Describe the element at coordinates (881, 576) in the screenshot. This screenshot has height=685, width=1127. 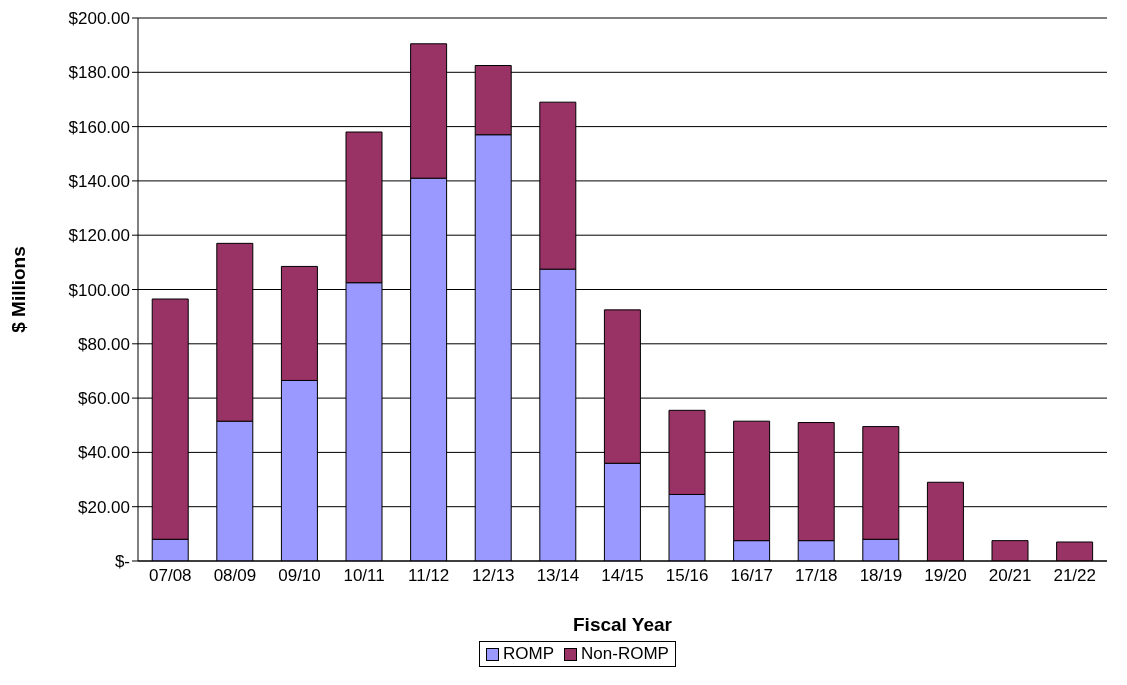
I see `x-tick-label: 18/19` at that location.